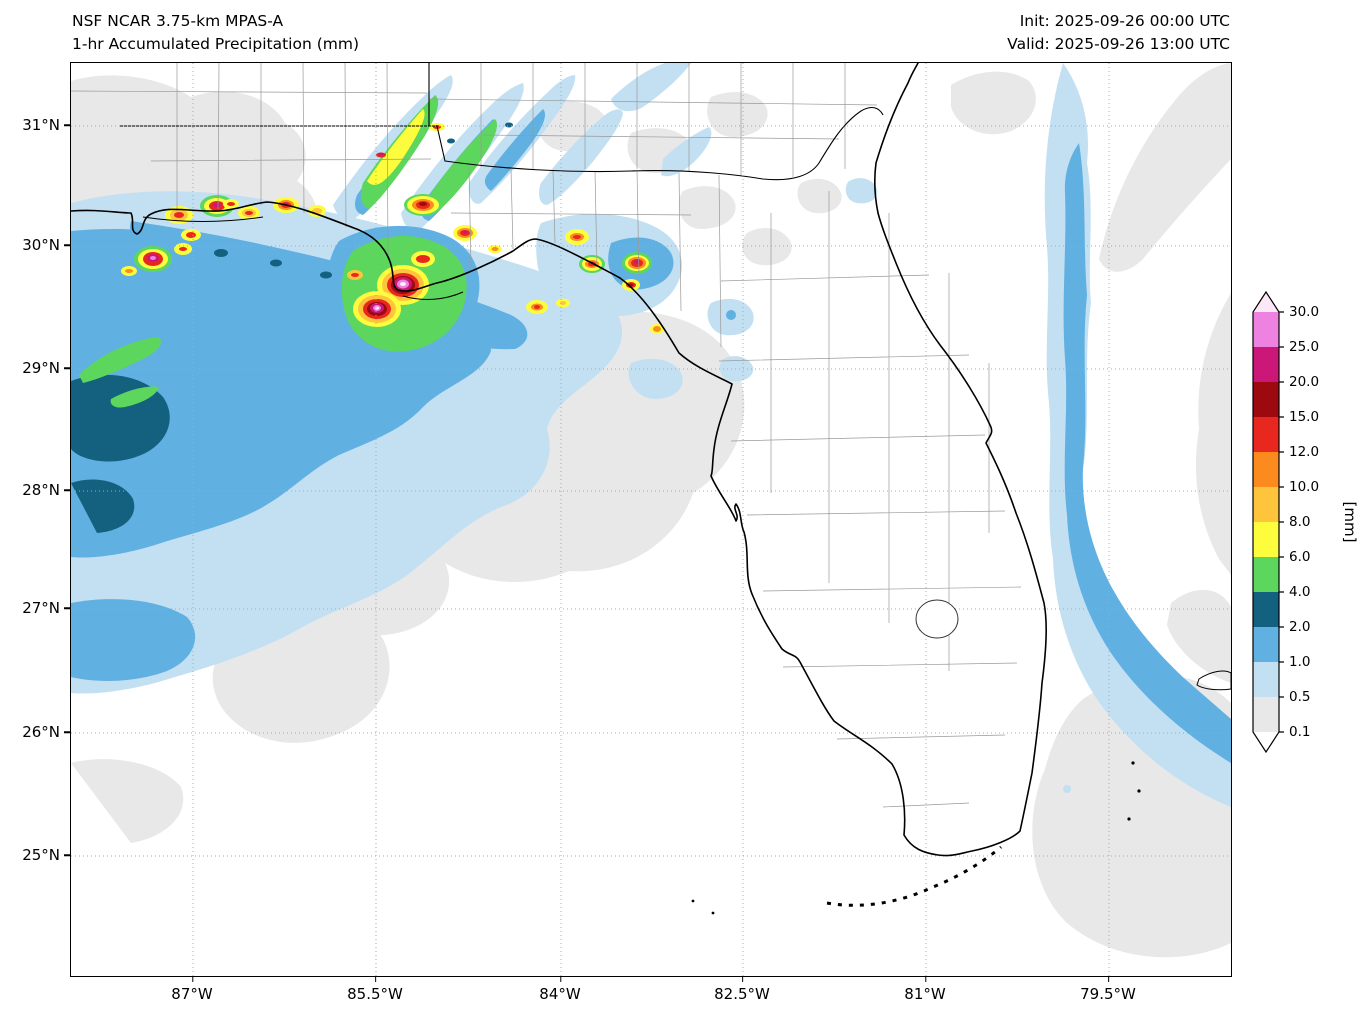  Describe the element at coordinates (32, 245) in the screenshot. I see `lat-tick-30n: 30°N` at that location.